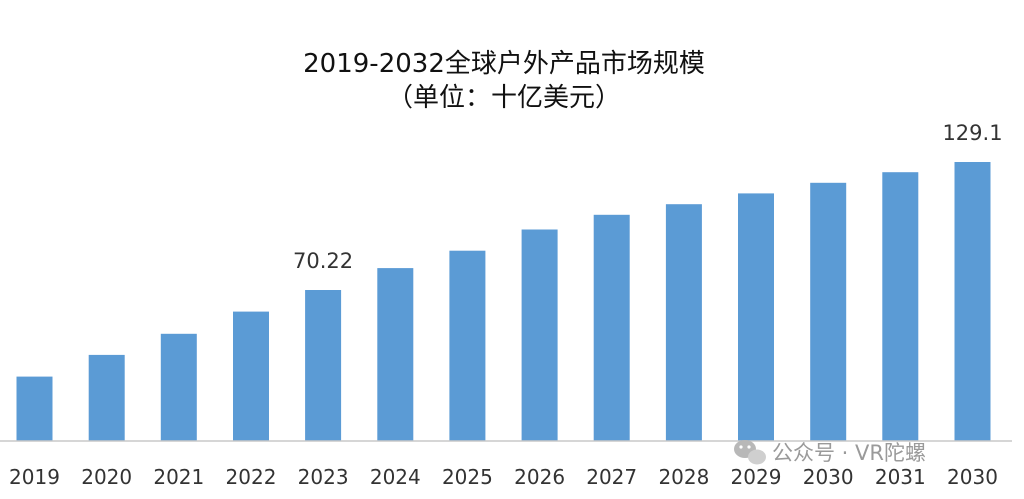 The height and width of the screenshot is (499, 1024). What do you see at coordinates (106, 477) in the screenshot?
I see `x-tick-label: 2020` at bounding box center [106, 477].